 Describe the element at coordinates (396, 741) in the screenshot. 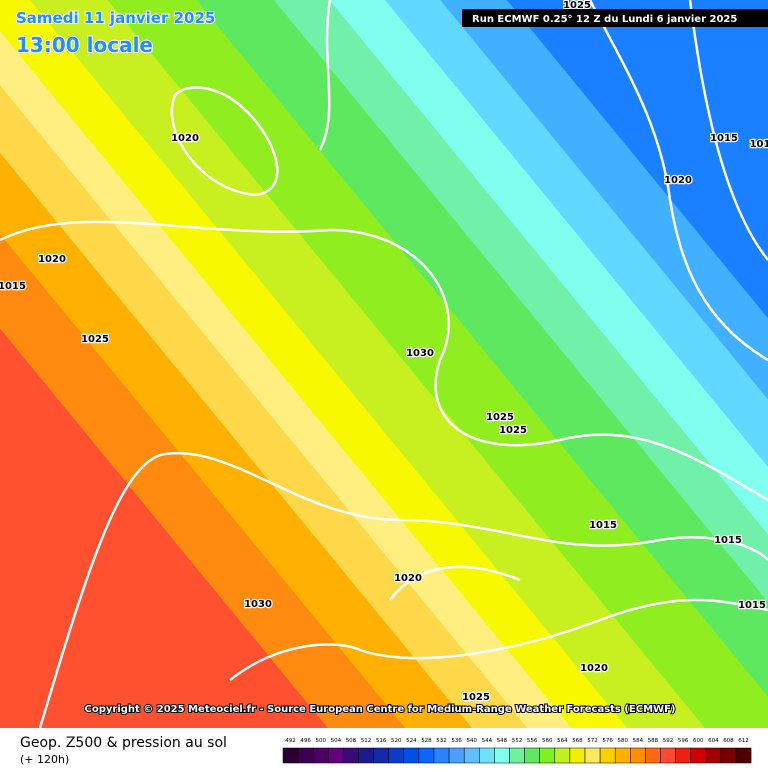

I see `scale-label: 520` at that location.